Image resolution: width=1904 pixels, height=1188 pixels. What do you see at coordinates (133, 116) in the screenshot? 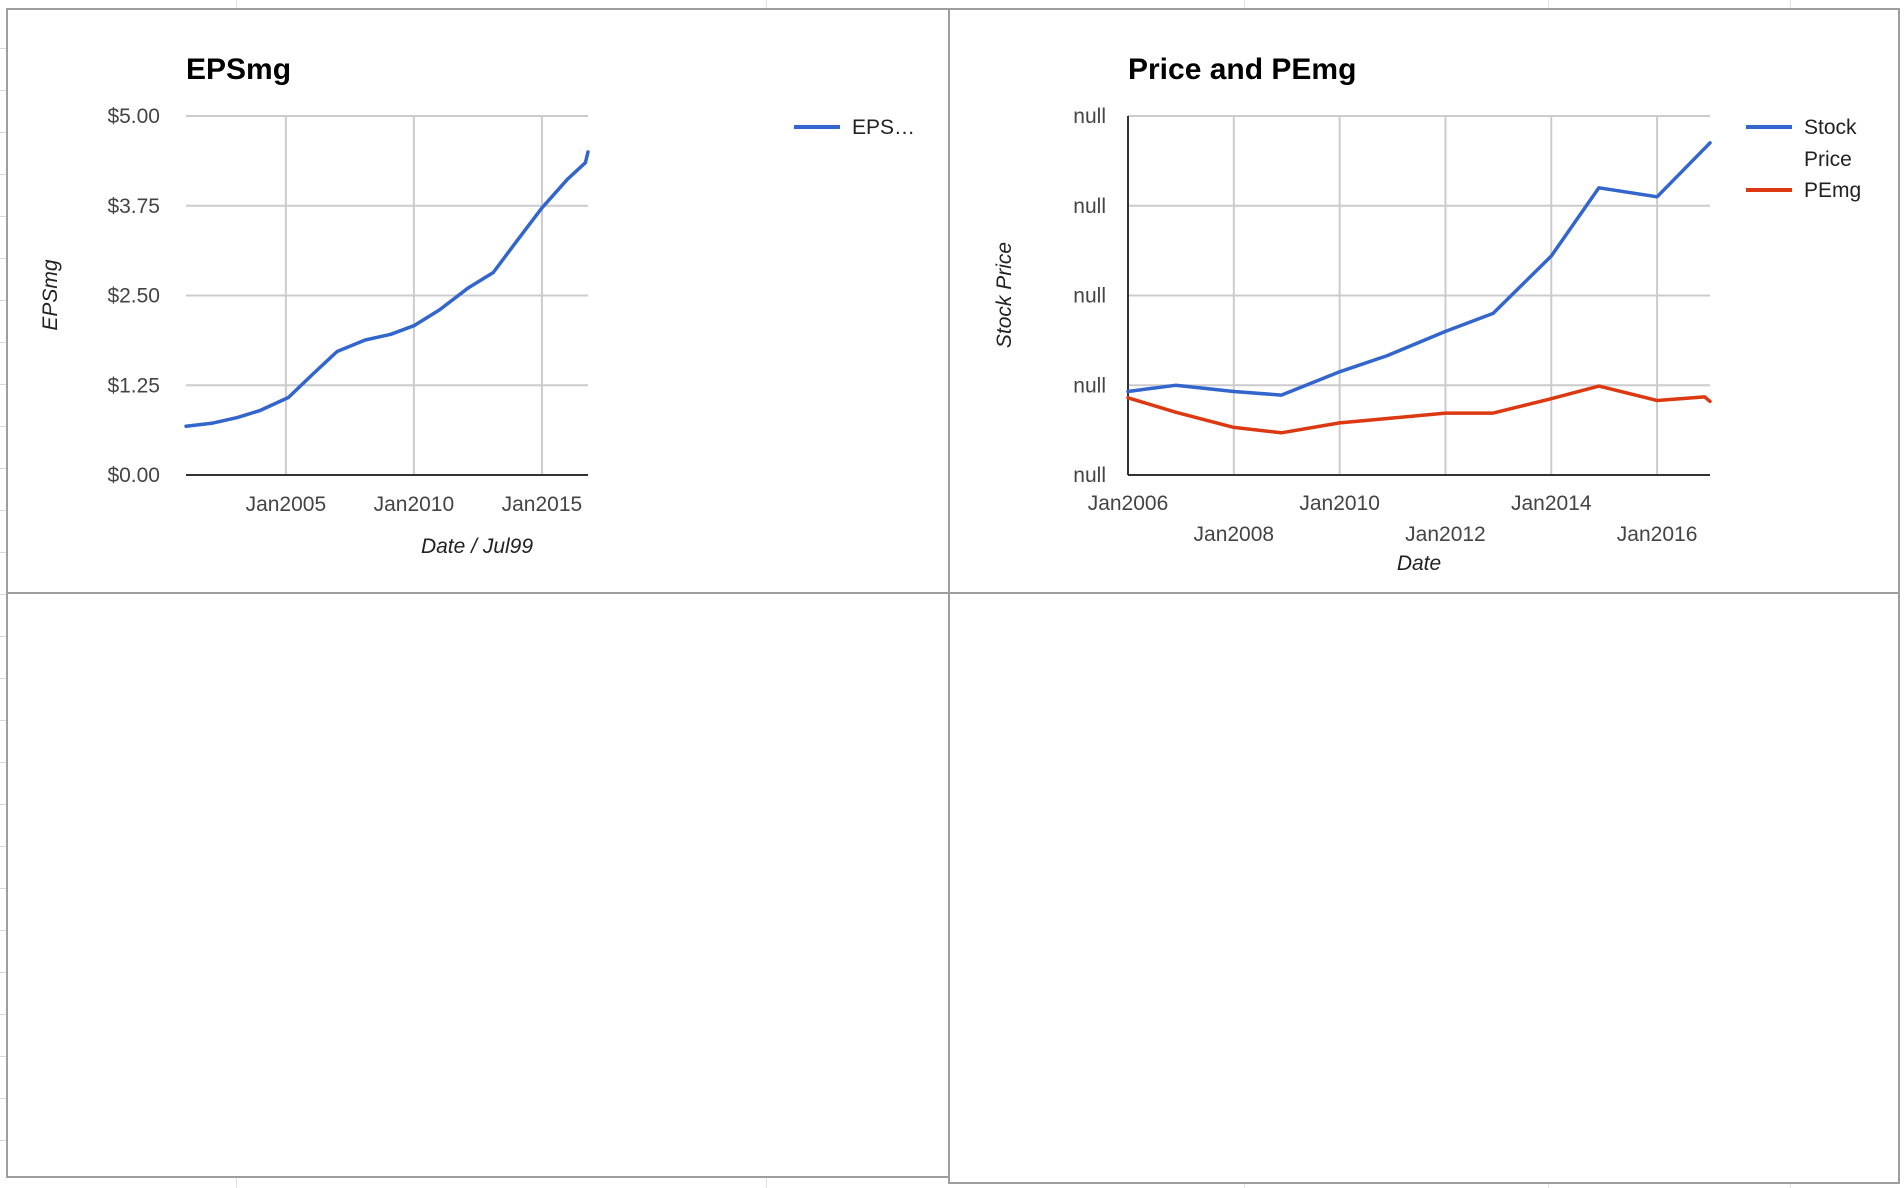
I see `y-tick-label: $5.00` at bounding box center [133, 116].